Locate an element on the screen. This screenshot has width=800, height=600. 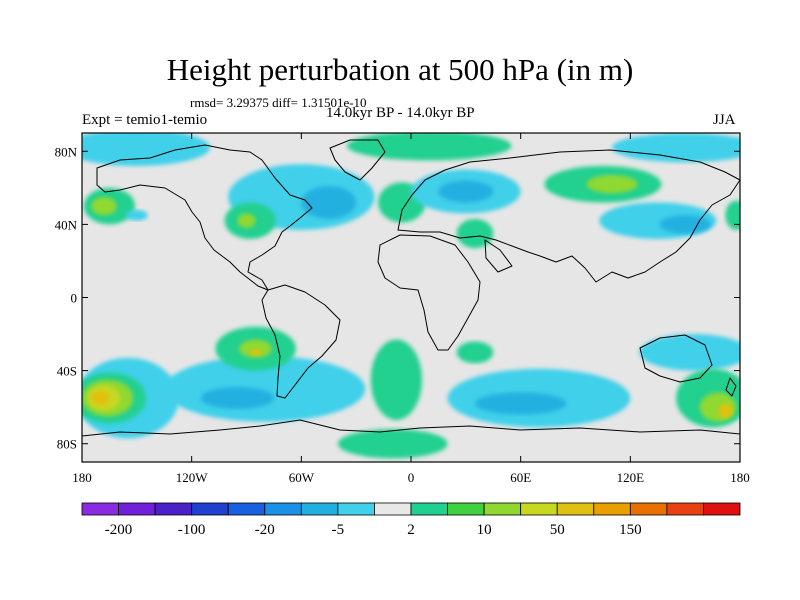
region-aleutian-trough is located at coordinates (136, 215).